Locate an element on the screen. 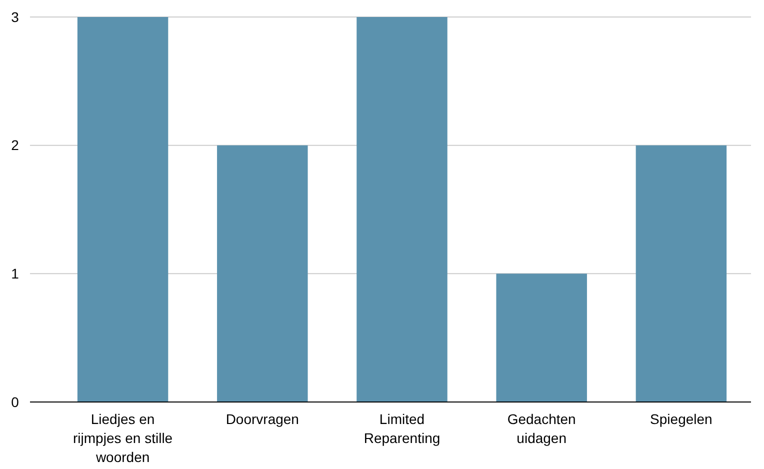  x-tick-label: Limited Reparenting is located at coordinates (402, 428).